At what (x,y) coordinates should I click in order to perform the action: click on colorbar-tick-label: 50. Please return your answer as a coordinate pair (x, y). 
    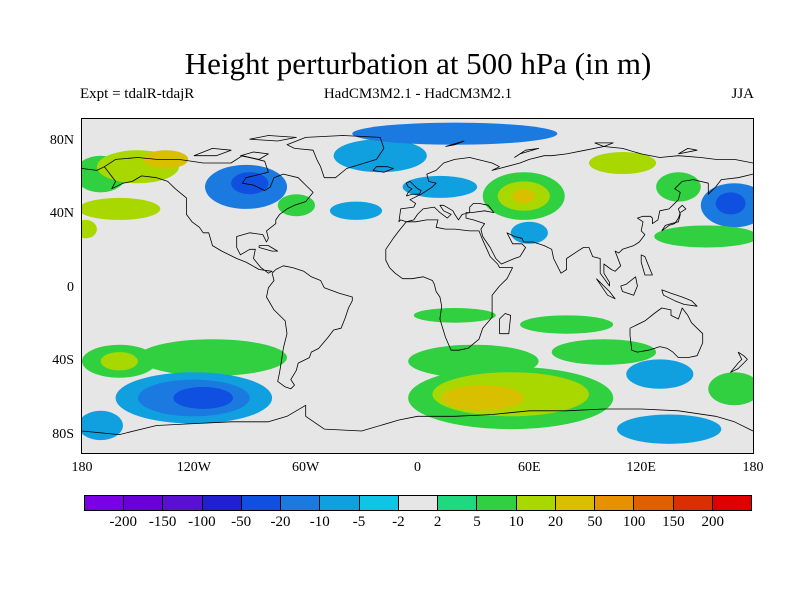
    Looking at the image, I should click on (595, 522).